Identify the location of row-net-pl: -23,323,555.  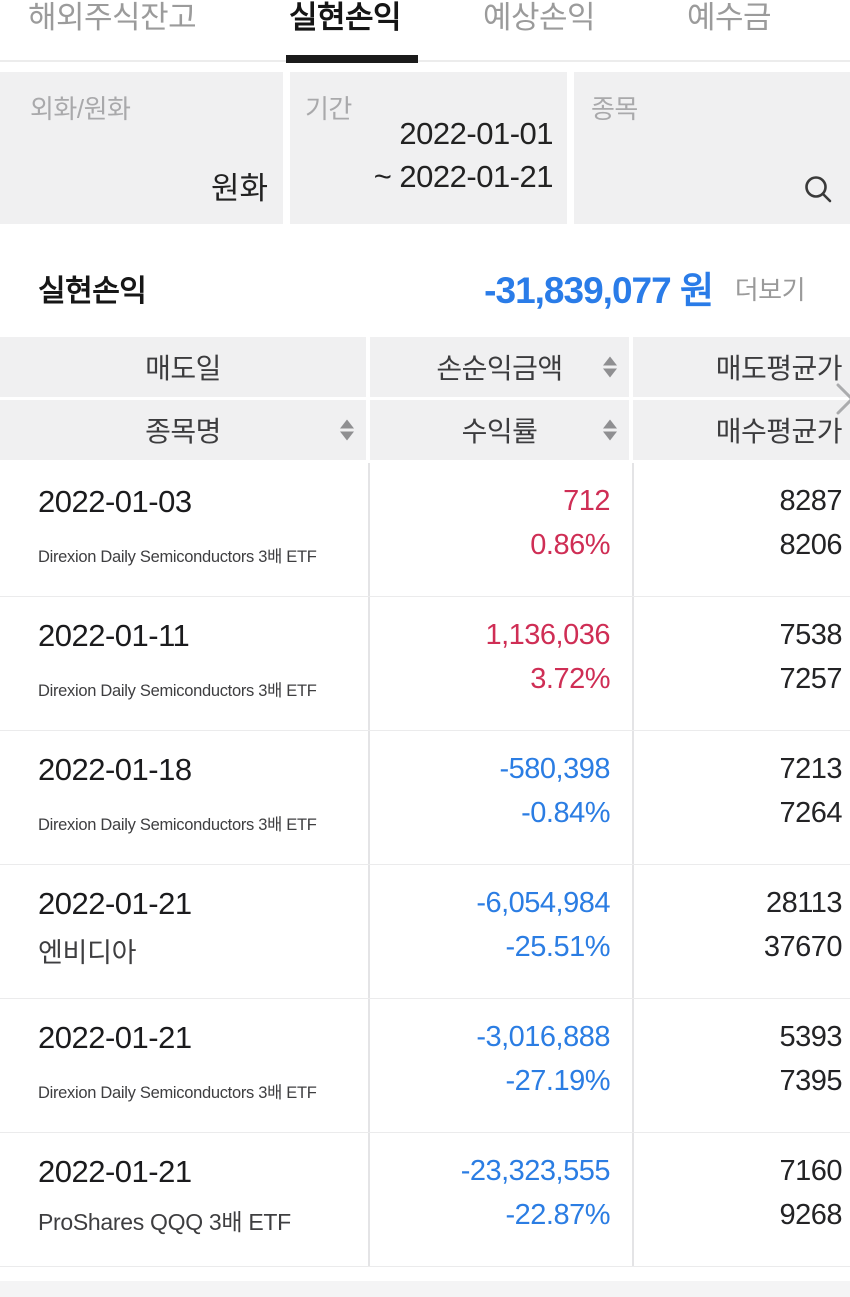
(535, 1171).